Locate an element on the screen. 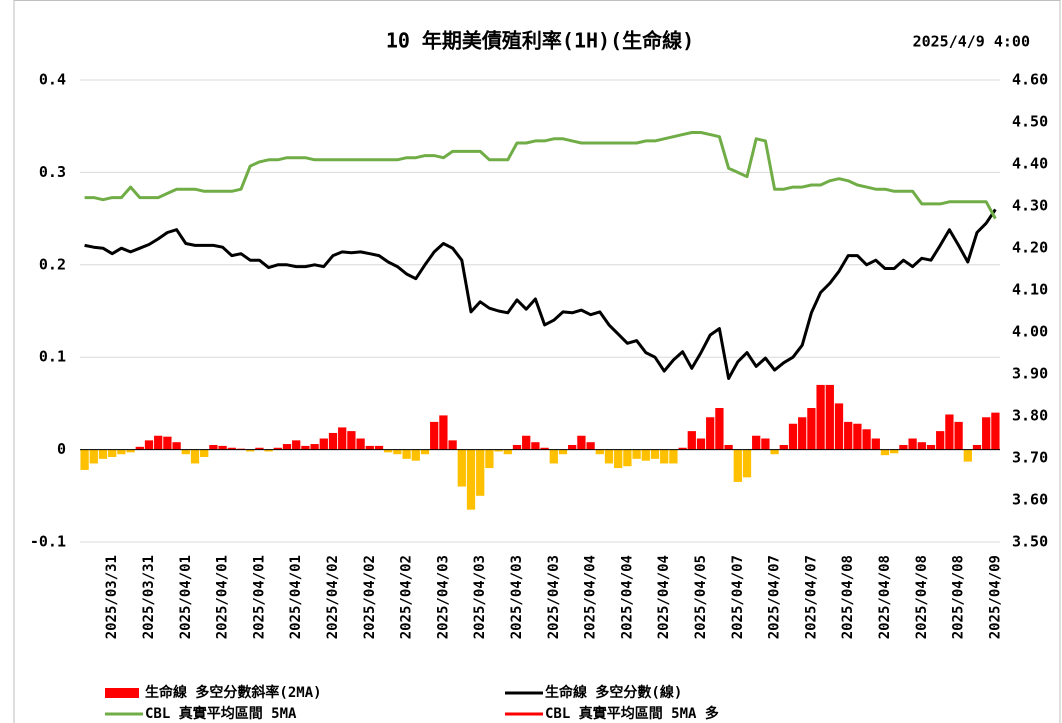 The height and width of the screenshot is (723, 1062). legend-label: CBL 真實平均區間 5MA 多 is located at coordinates (632, 713).